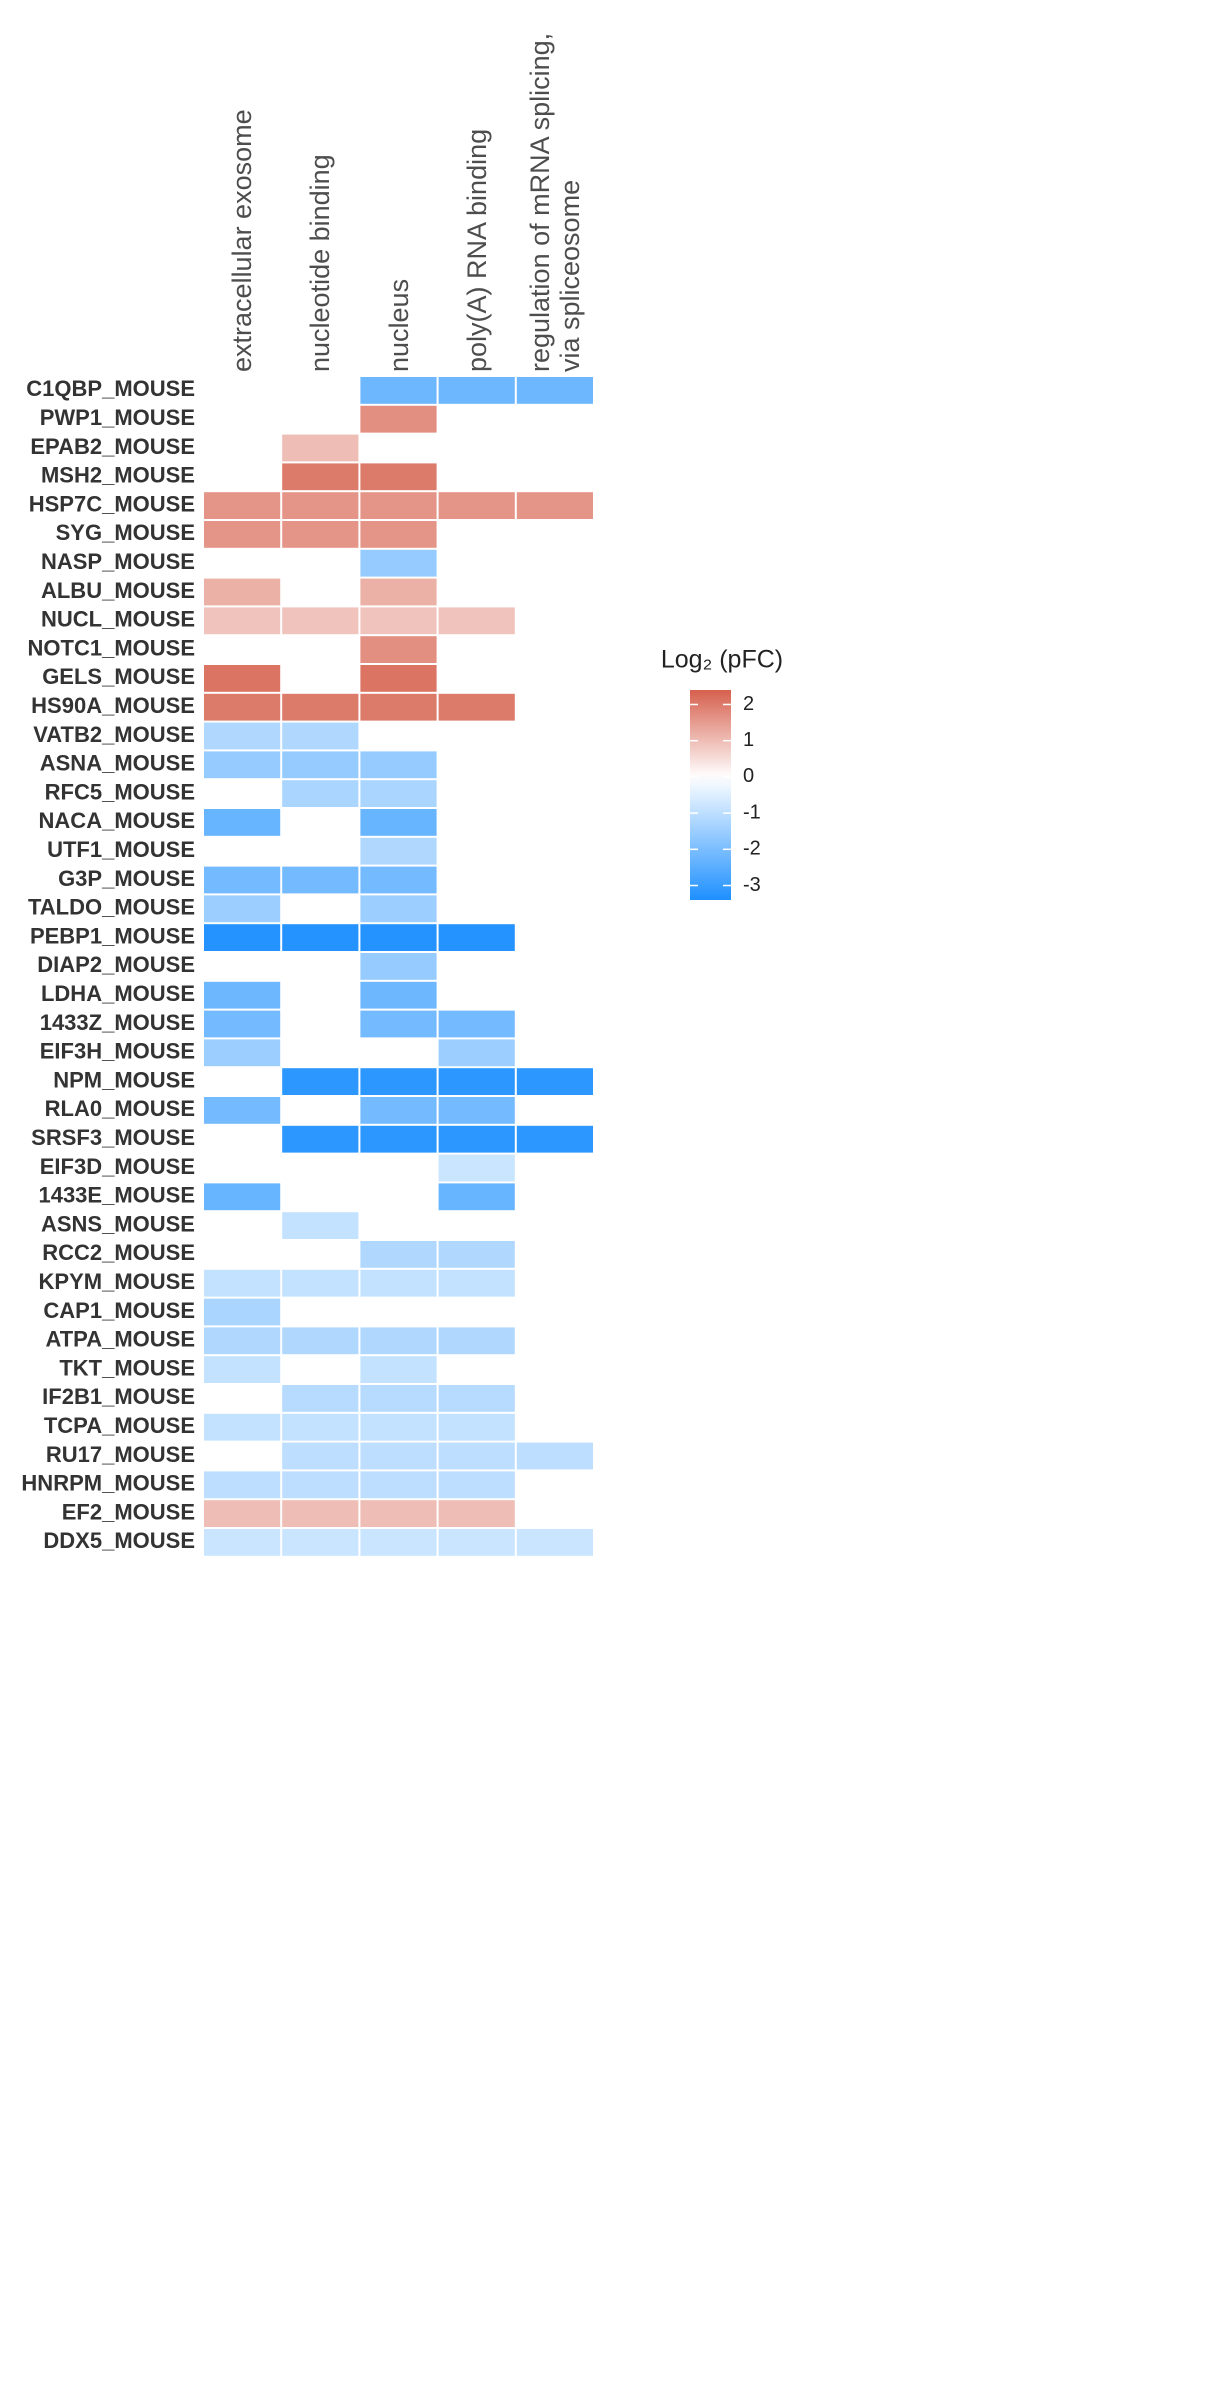 The height and width of the screenshot is (2382, 1205). What do you see at coordinates (112, 446) in the screenshot?
I see `row-label: EPAB2_MOUSE` at bounding box center [112, 446].